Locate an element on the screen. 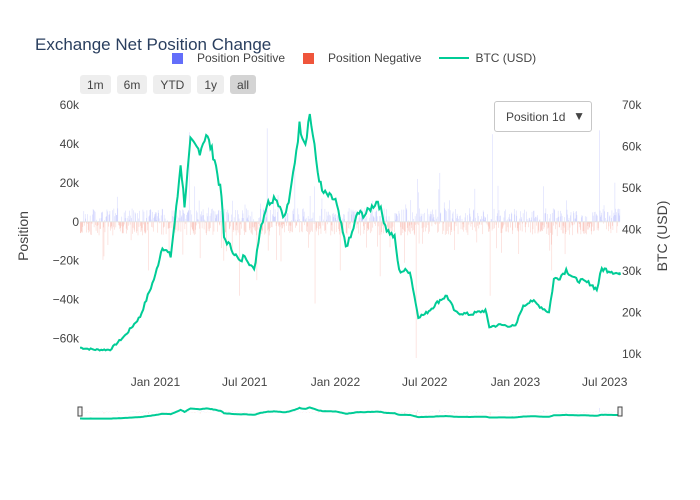 The width and height of the screenshot is (700, 500). range-button-1y: 1y is located at coordinates (211, 84).